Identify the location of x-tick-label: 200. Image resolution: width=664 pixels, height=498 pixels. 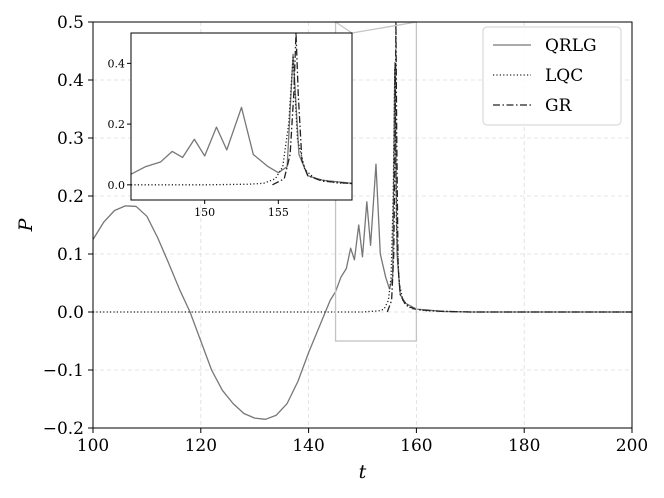
(632, 446).